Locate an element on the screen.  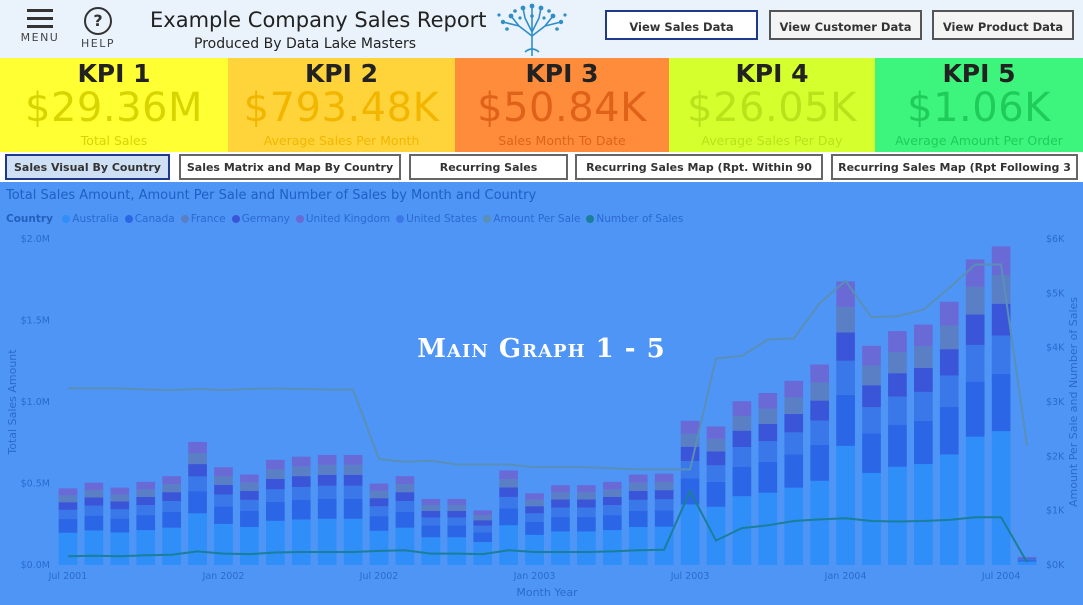
legend-item: Canada is located at coordinates (154, 219).